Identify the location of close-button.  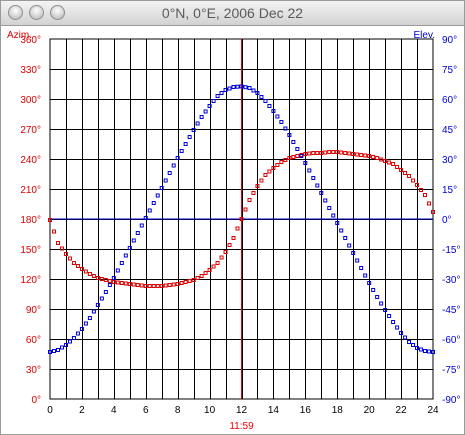
(15, 12).